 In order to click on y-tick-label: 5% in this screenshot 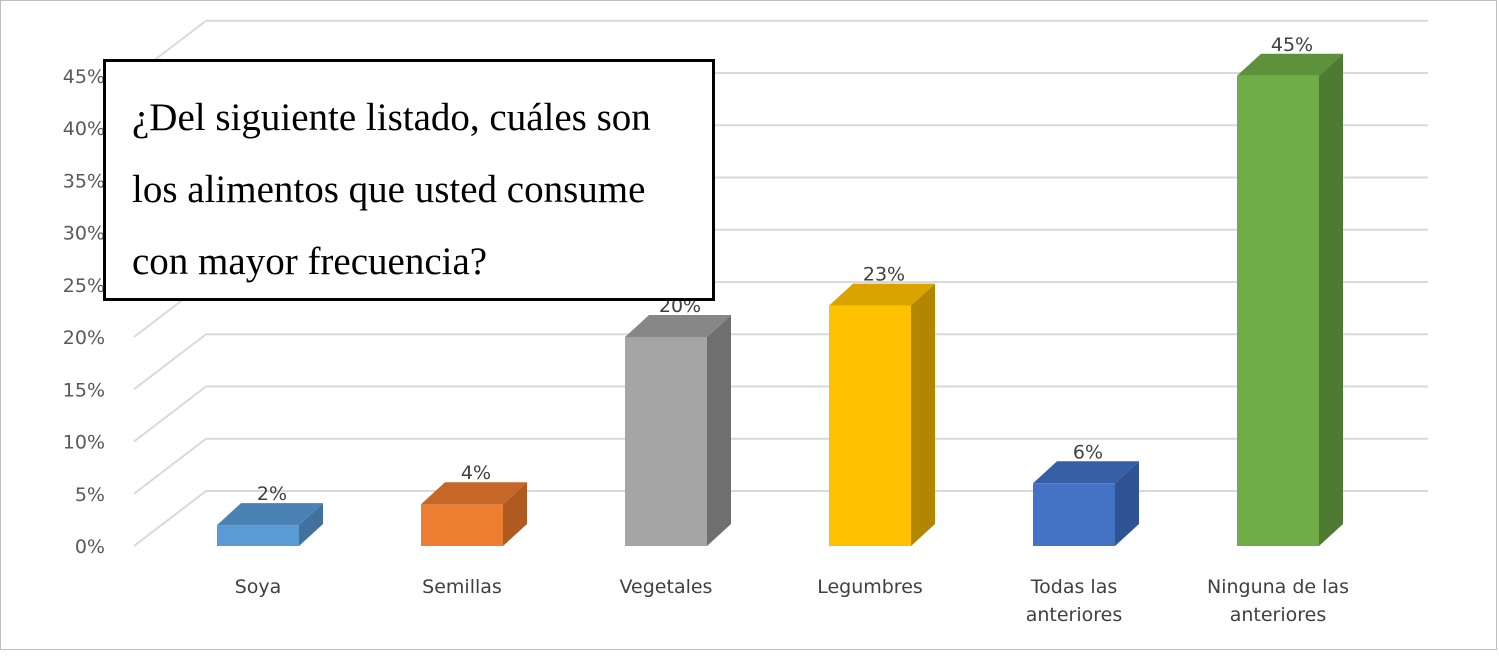, I will do `click(90, 495)`.